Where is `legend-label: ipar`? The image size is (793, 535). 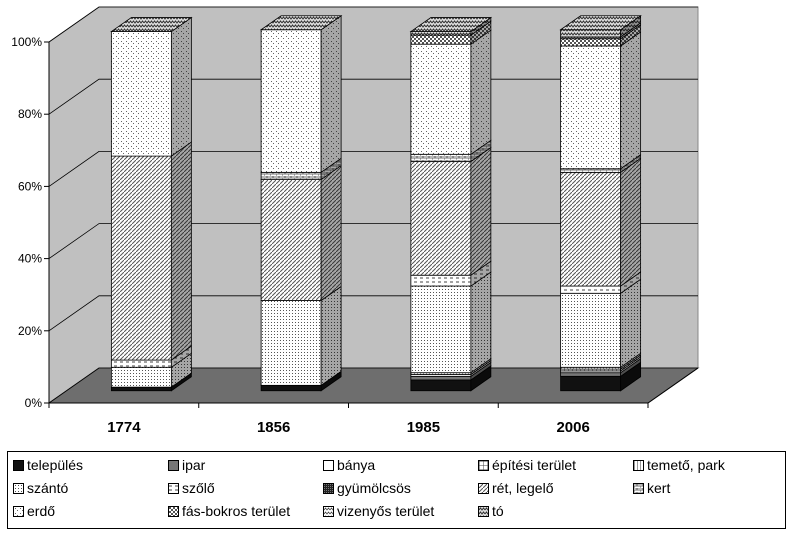 legend-label: ipar is located at coordinates (194, 465).